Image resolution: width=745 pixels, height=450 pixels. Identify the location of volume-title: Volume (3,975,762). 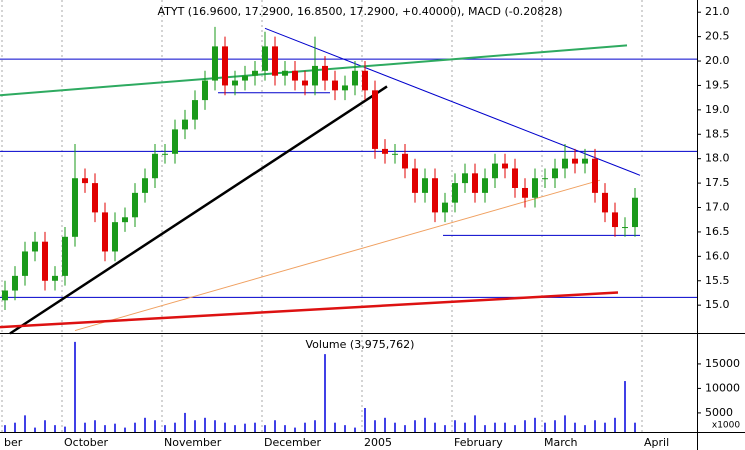
(360, 344).